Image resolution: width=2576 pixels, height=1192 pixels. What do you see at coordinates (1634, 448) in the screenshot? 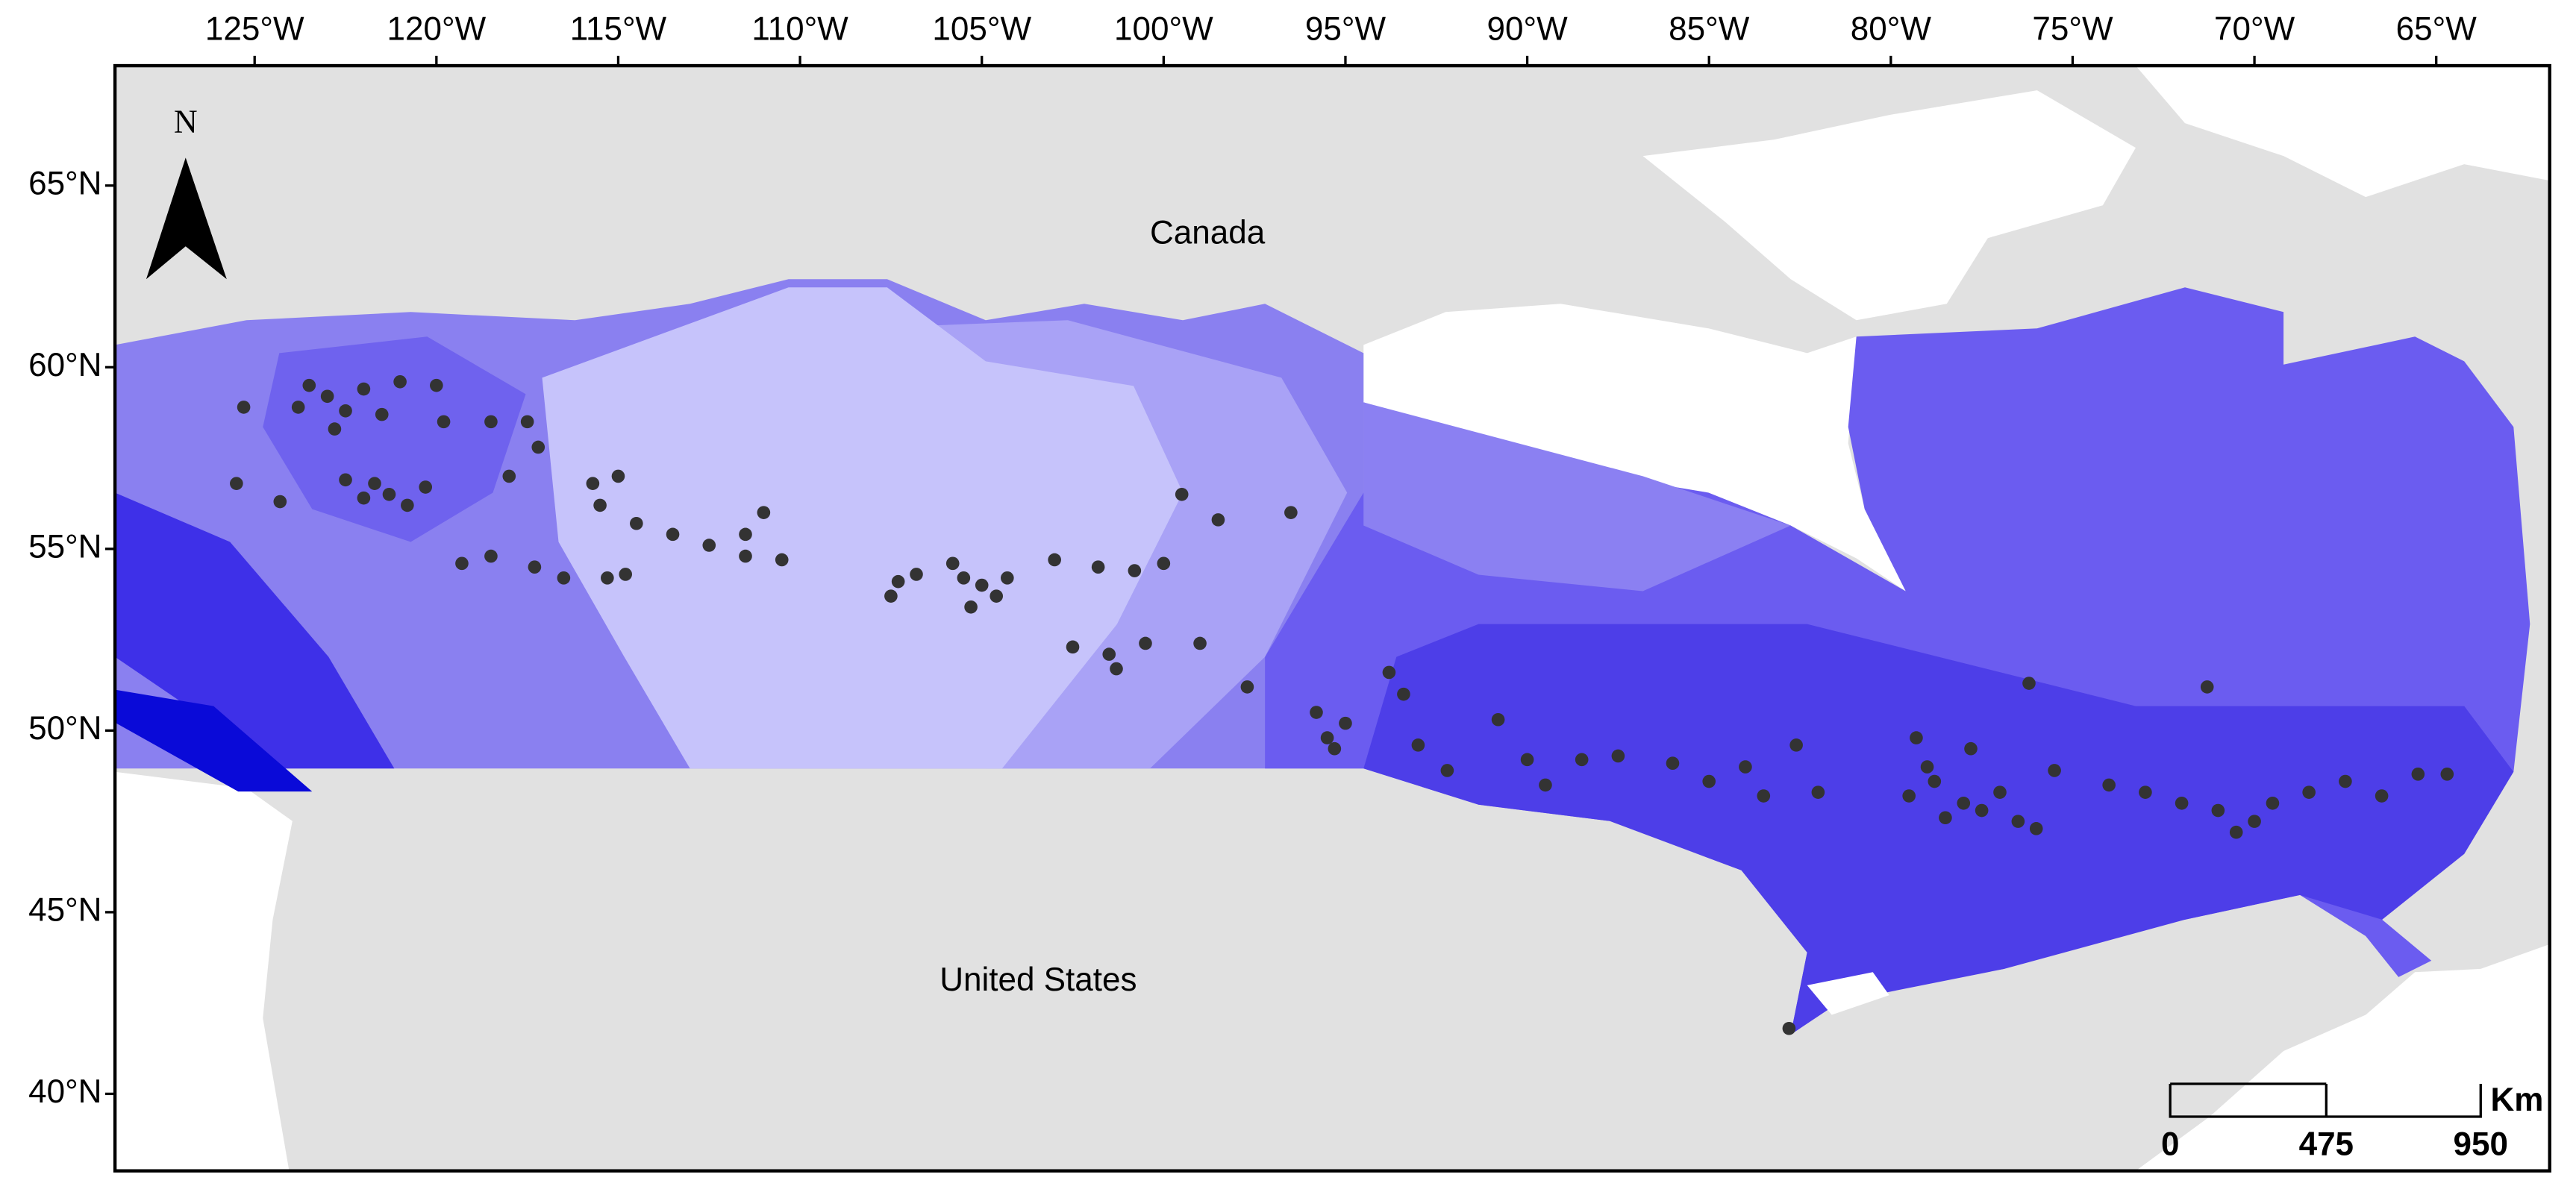
I see `hudson-bay` at bounding box center [1634, 448].